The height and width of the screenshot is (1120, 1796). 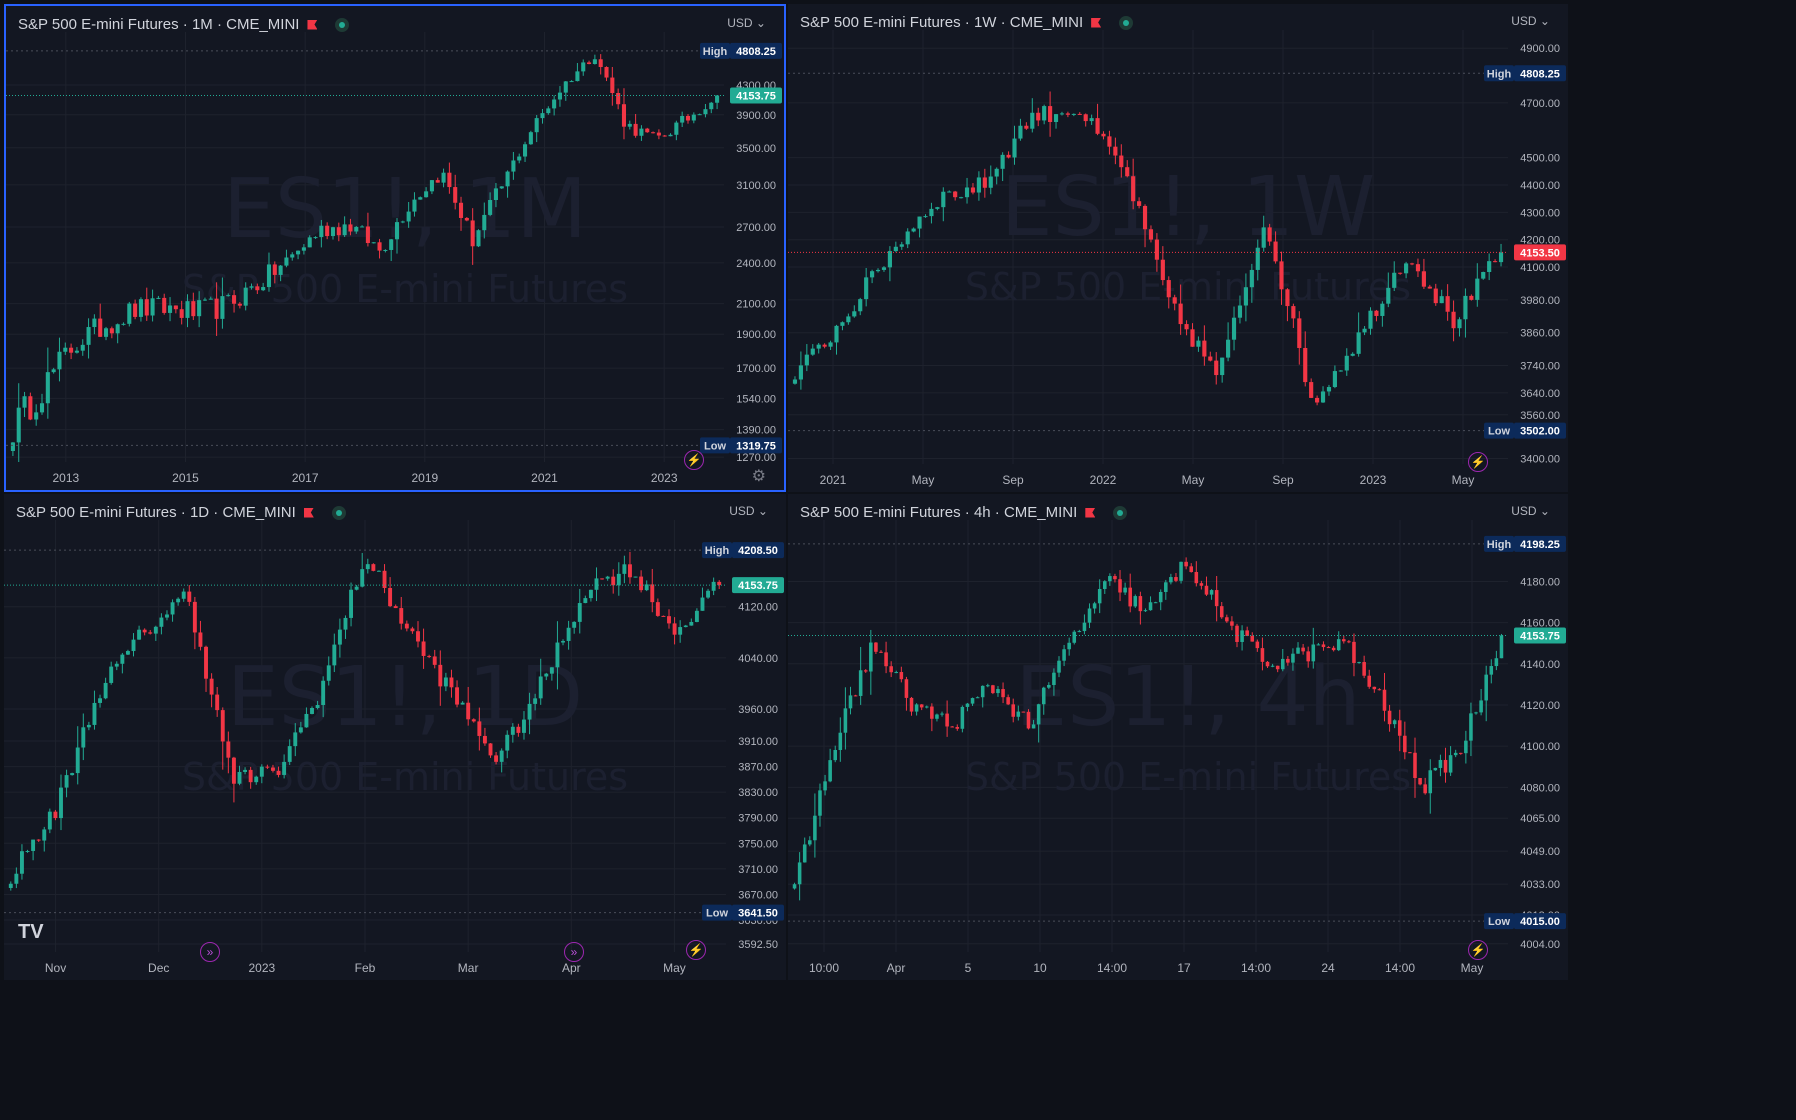 What do you see at coordinates (1540, 582) in the screenshot?
I see `y-axis-tick-label: 4180.00` at bounding box center [1540, 582].